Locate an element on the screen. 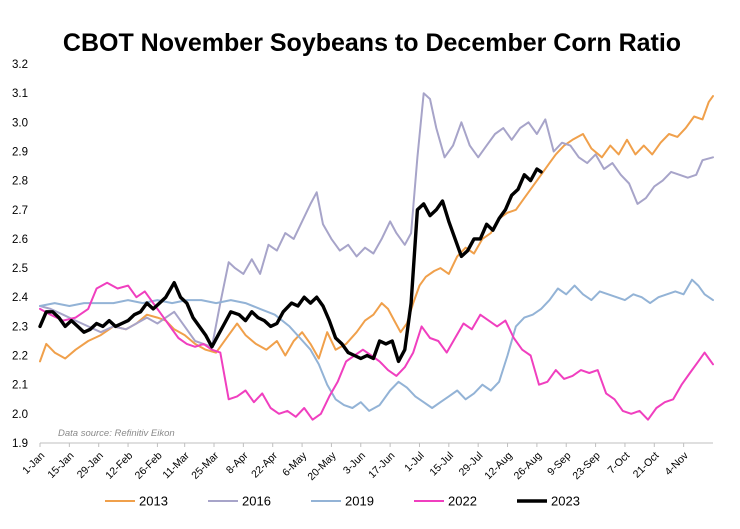  y-tick-label: 3.1 is located at coordinates (20, 94).